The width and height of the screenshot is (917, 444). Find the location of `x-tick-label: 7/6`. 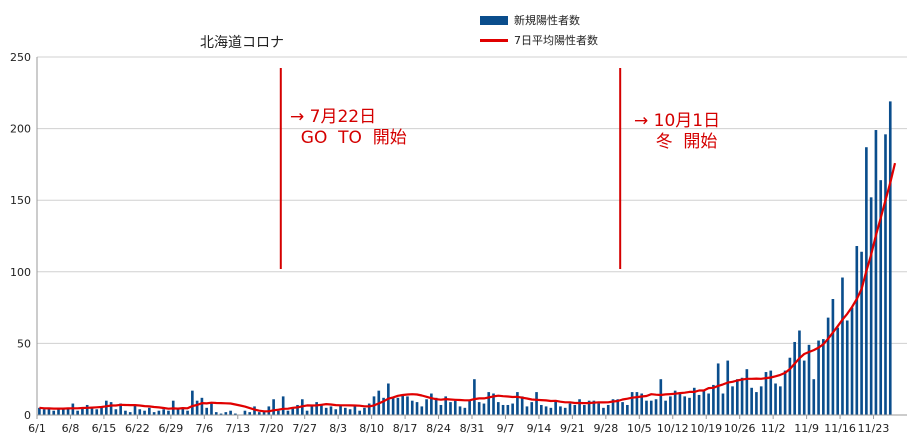

x-tick-label: 7/6 is located at coordinates (204, 428).